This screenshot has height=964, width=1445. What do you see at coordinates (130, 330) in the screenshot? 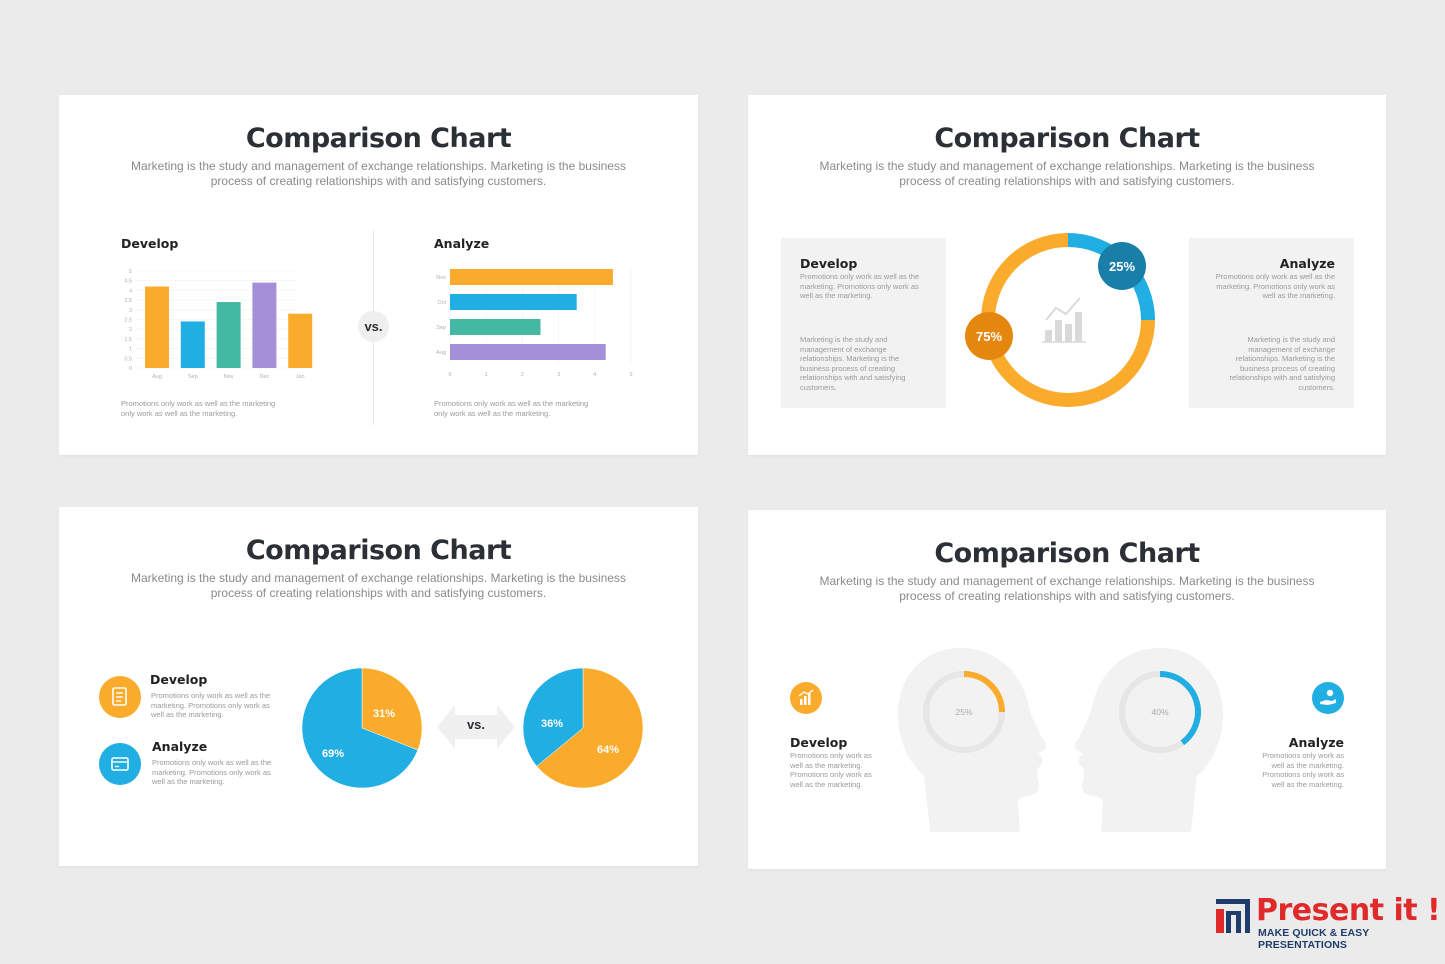
I see `y-tick-label: 2` at bounding box center [130, 330].